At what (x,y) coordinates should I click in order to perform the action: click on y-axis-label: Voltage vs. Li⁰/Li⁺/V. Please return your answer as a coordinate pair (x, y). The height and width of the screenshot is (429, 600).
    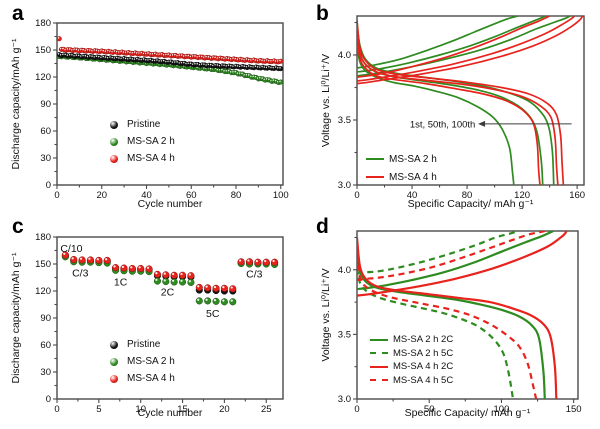
    Looking at the image, I should click on (326, 314).